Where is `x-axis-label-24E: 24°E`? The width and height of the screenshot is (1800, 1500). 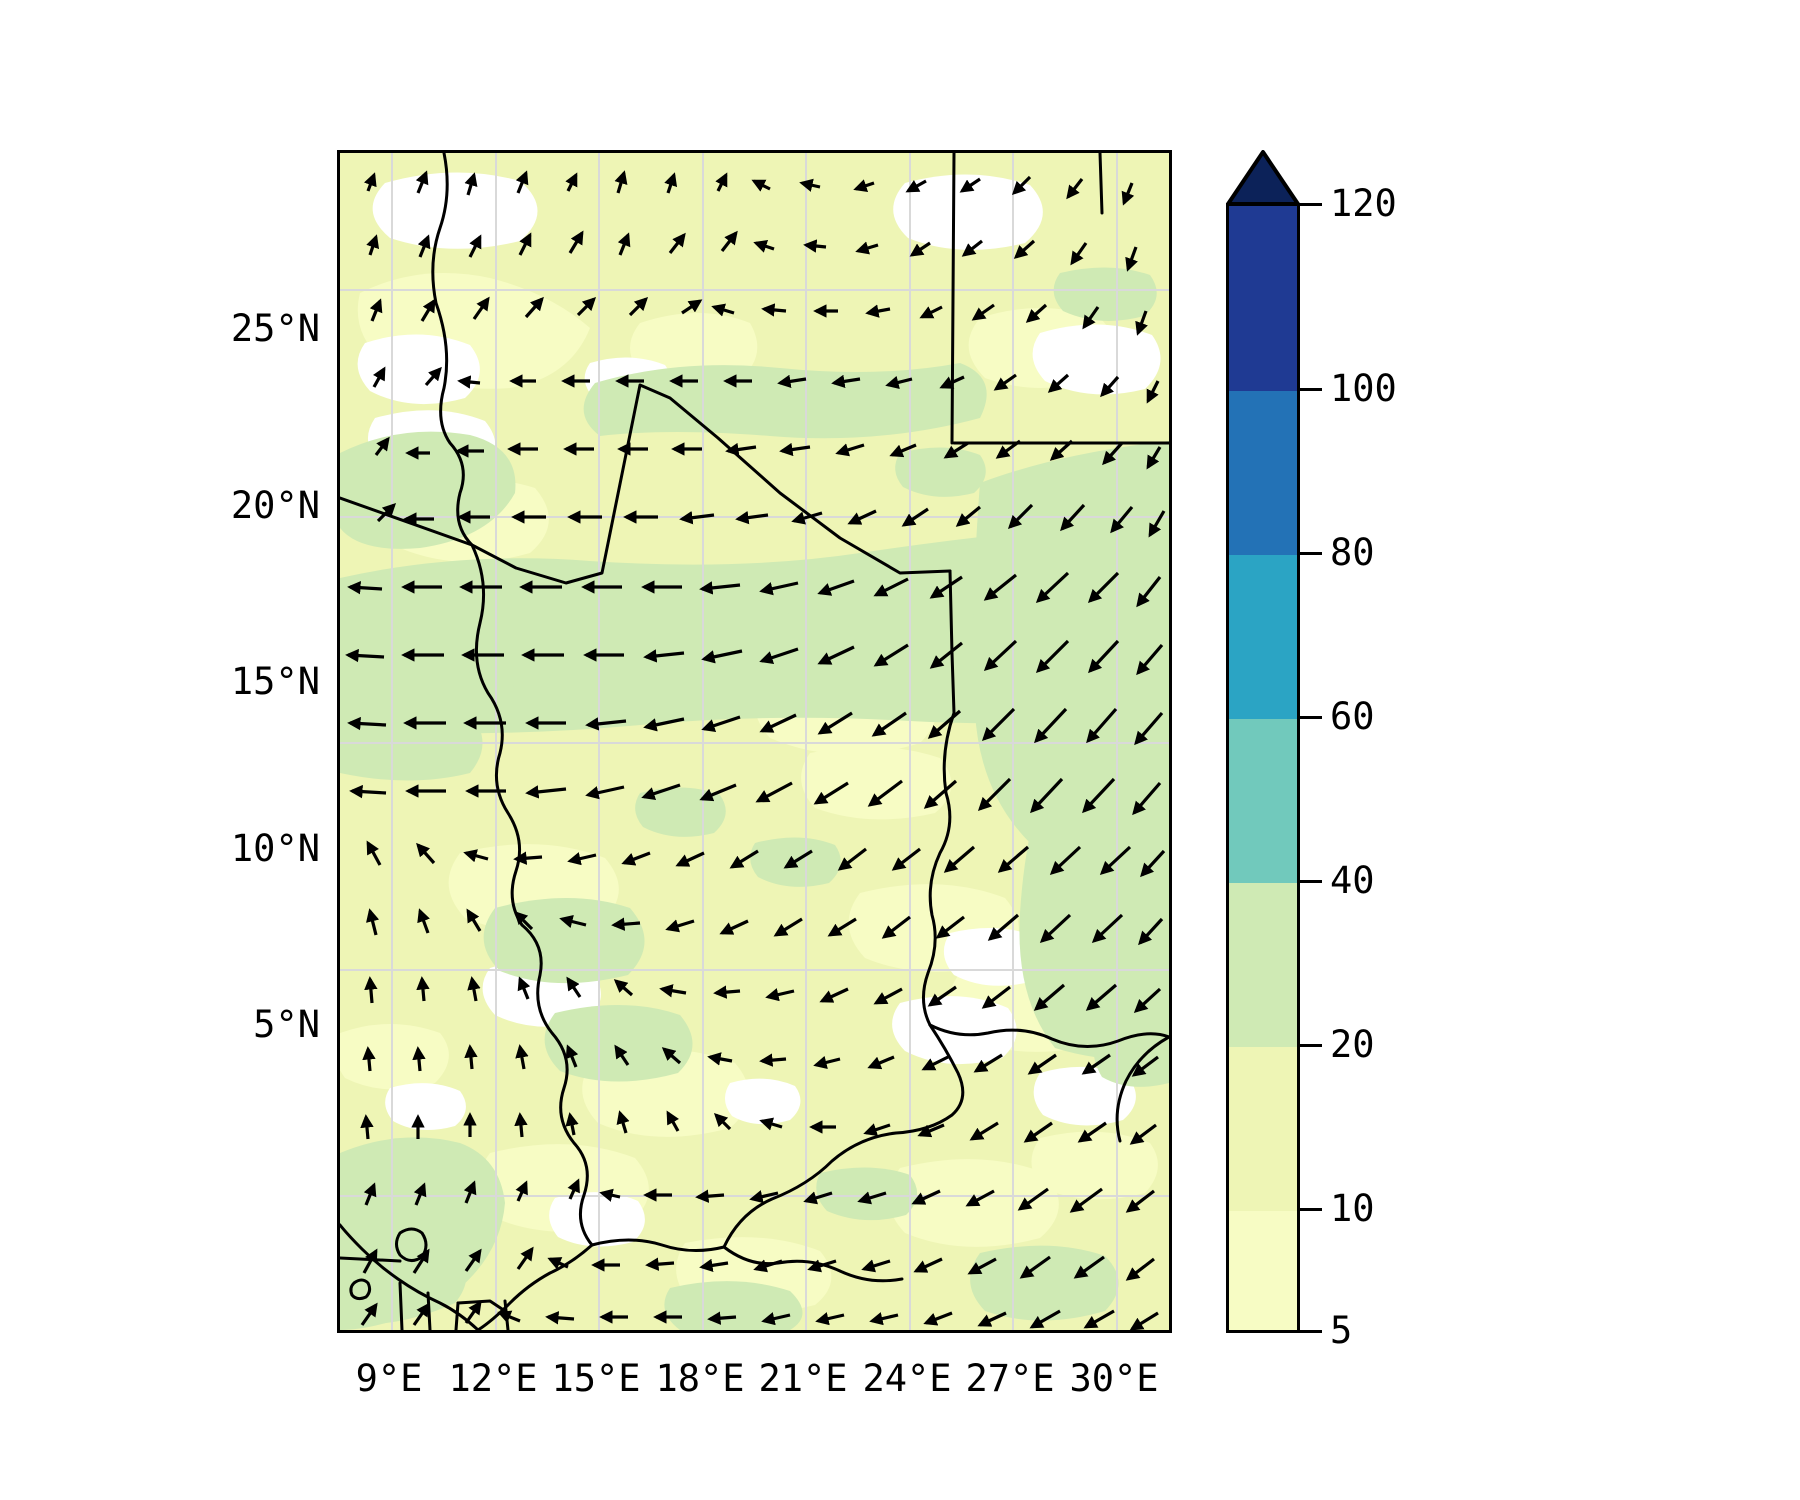 x-axis-label-24E: 24°E is located at coordinates (907, 1378).